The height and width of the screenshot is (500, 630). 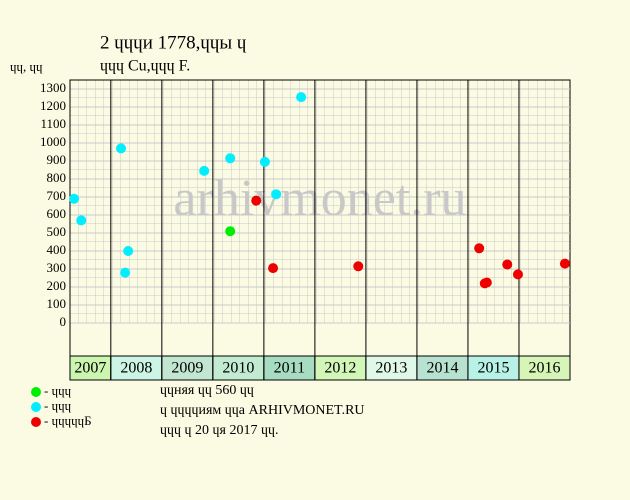 What do you see at coordinates (57, 213) in the screenshot?
I see `y-tick-label: 600` at bounding box center [57, 213].